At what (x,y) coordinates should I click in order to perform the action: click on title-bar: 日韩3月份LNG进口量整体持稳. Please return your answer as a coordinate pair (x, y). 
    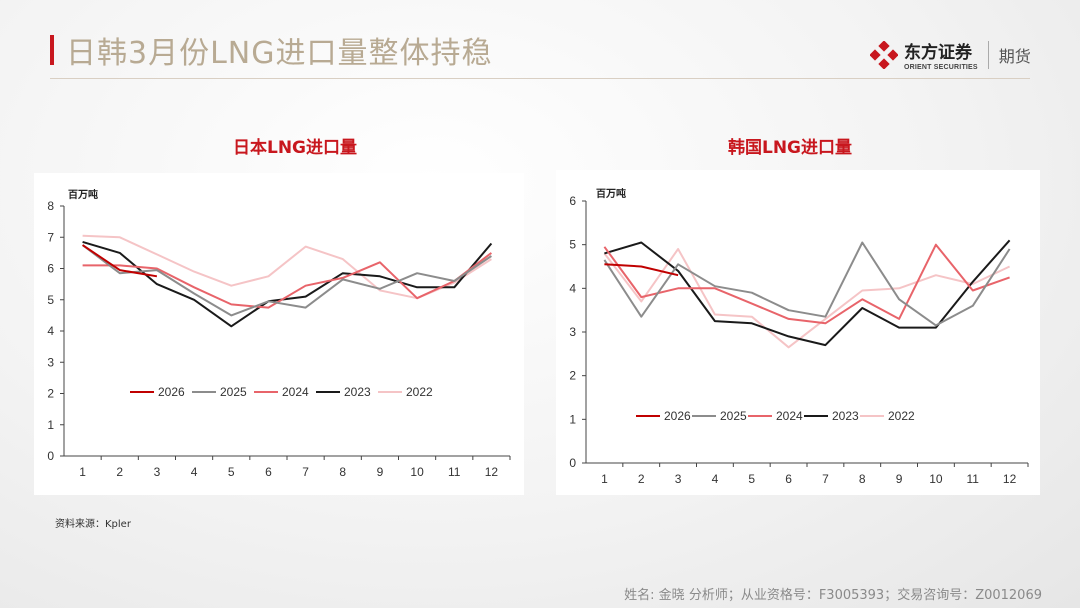
    Looking at the image, I should click on (271, 50).